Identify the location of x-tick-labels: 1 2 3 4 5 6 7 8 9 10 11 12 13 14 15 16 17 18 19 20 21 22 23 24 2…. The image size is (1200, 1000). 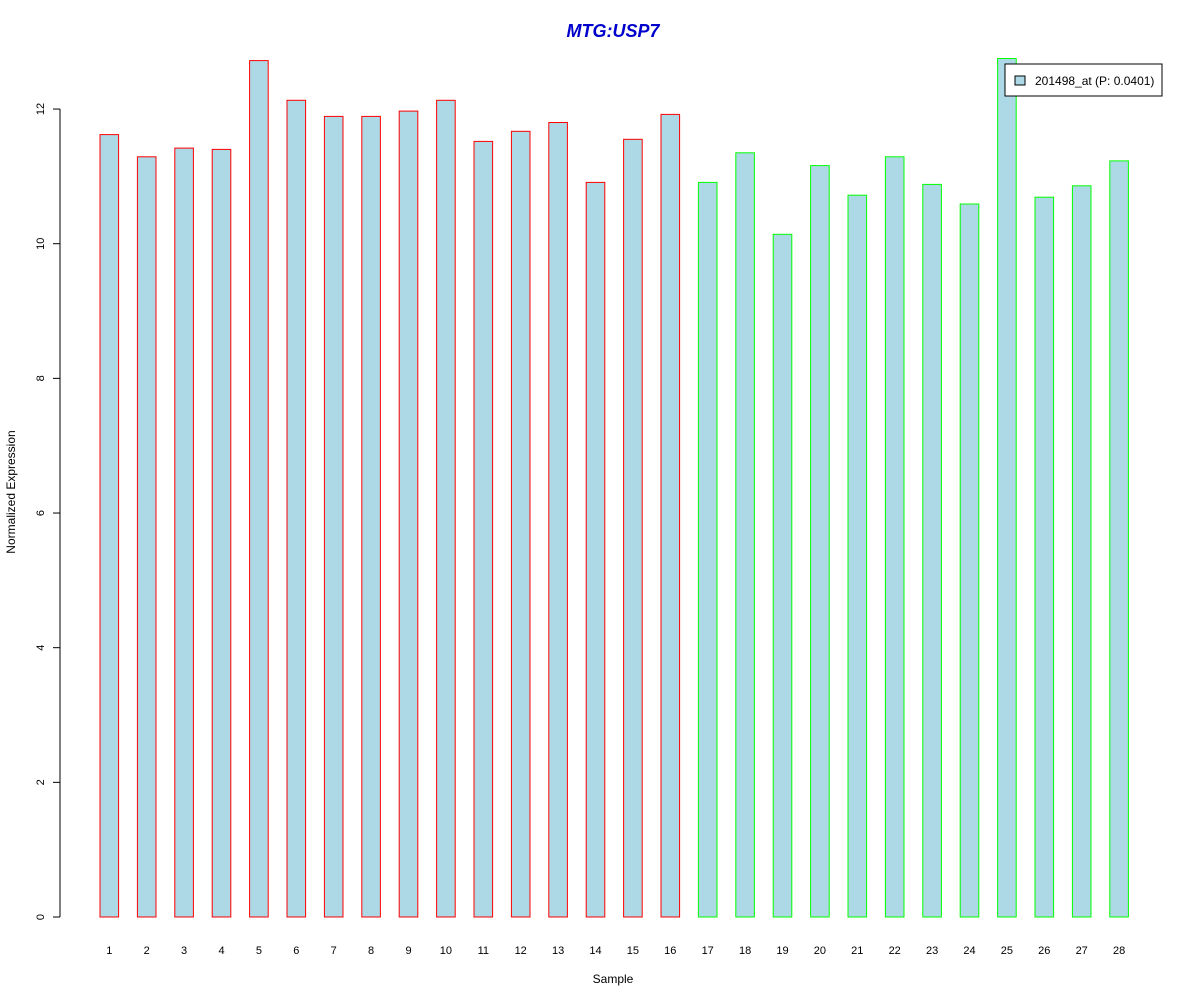
(615, 951).